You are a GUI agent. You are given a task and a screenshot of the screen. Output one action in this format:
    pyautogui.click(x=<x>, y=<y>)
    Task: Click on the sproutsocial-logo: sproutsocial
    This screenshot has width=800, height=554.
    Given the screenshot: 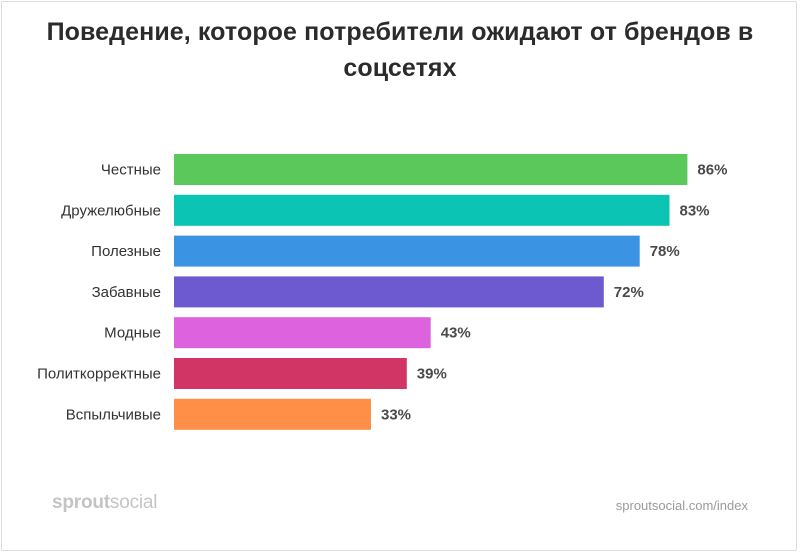 What is the action you would take?
    pyautogui.click(x=104, y=503)
    